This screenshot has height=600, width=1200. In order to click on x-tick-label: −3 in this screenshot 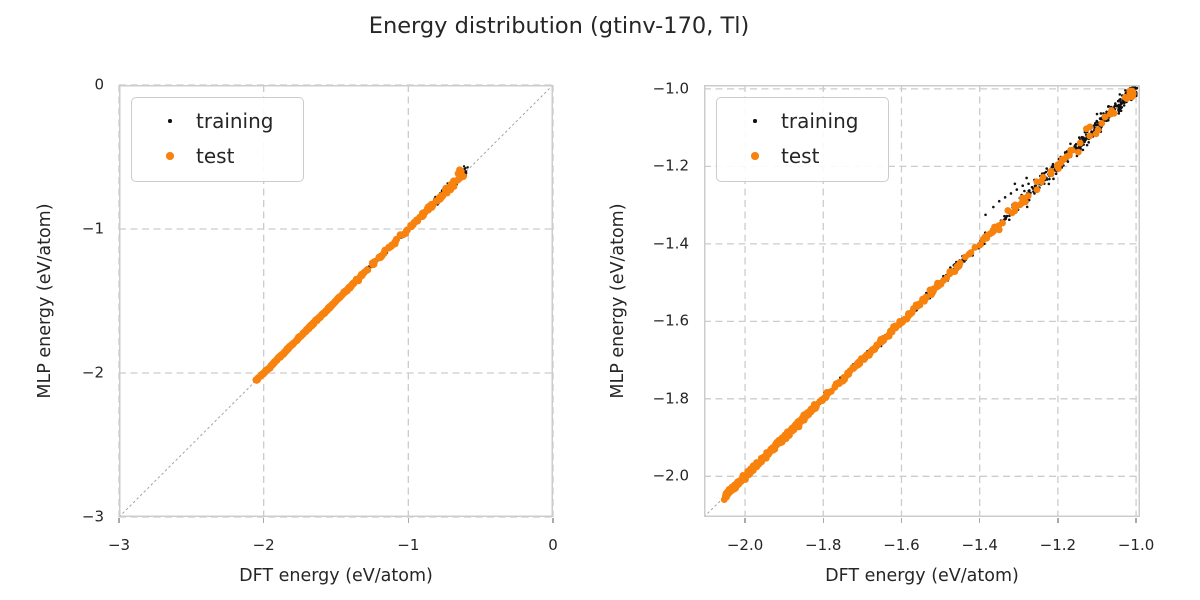, I will do `click(119, 545)`.